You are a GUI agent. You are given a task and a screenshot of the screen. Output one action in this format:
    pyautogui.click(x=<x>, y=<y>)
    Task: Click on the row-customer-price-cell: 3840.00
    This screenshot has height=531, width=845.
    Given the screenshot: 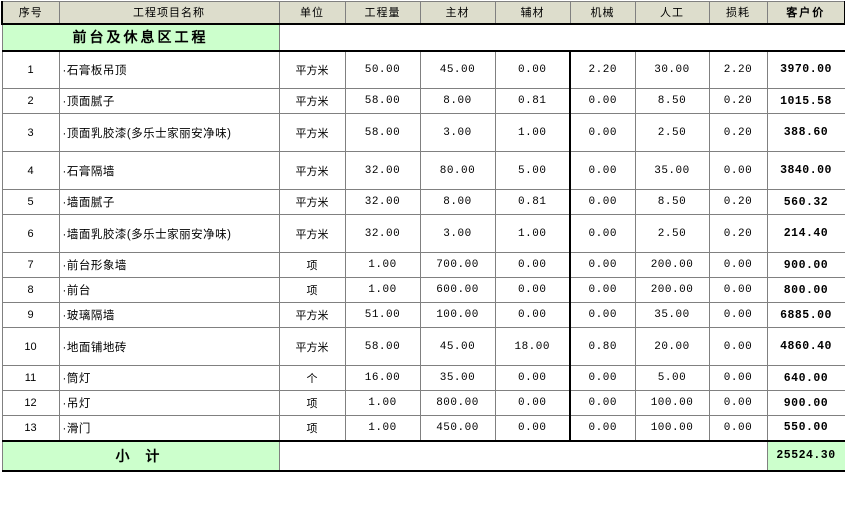 What is the action you would take?
    pyautogui.click(x=805, y=170)
    